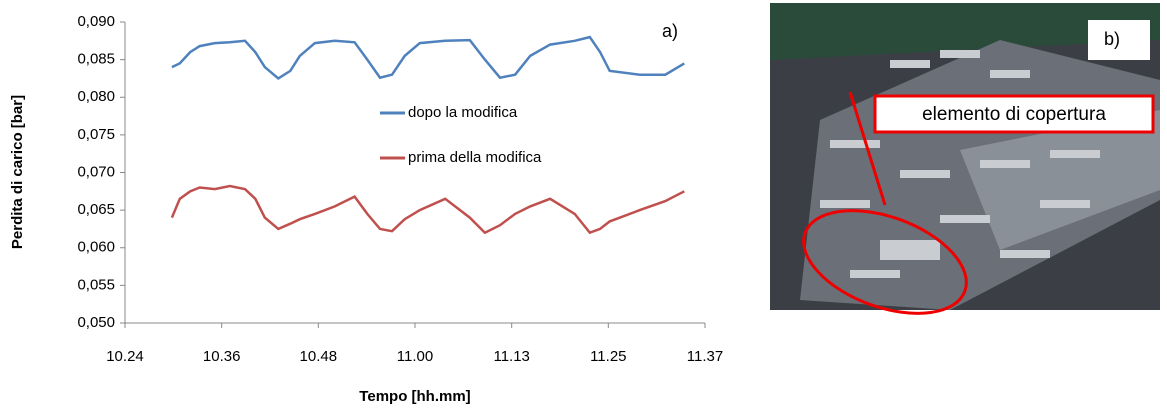 Image resolution: width=1167 pixels, height=411 pixels. I want to click on legend-label: prima della modifica, so click(475, 157).